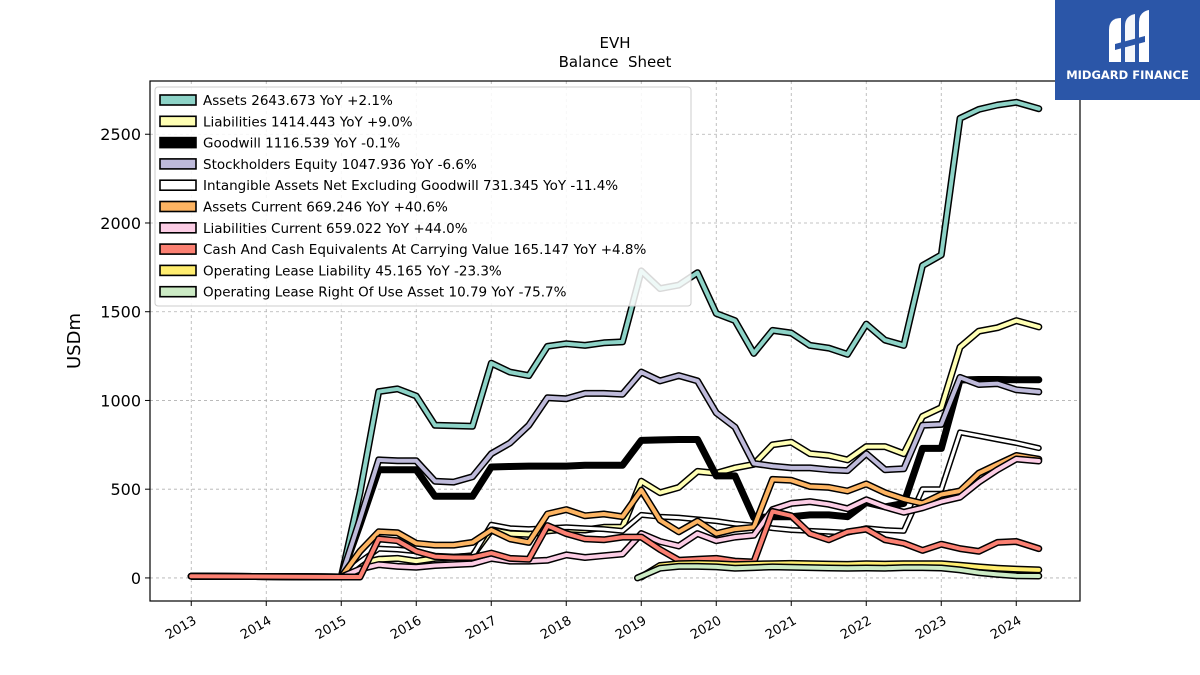  Describe the element at coordinates (308, 122) in the screenshot. I see `legend-label: Liabilities 1414.443 YoY +9.0%` at that location.